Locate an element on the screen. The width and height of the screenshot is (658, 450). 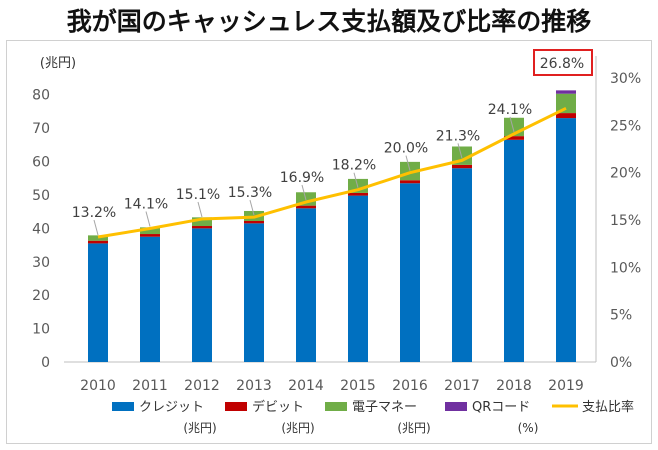
ratio-data-label: 26.8% is located at coordinates (562, 64).